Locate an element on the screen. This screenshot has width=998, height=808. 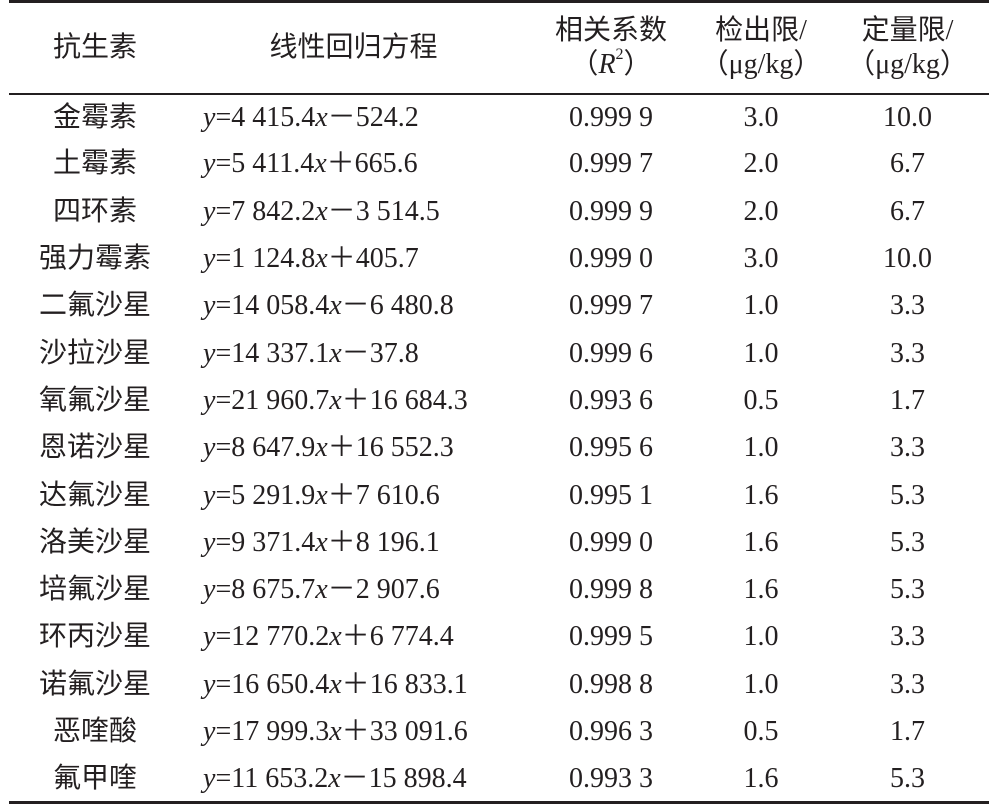
table-row: 环丙沙星 y=12 770.2x＋6 774.4 0.999 5 1.0 3.3 is located at coordinates (499, 637).